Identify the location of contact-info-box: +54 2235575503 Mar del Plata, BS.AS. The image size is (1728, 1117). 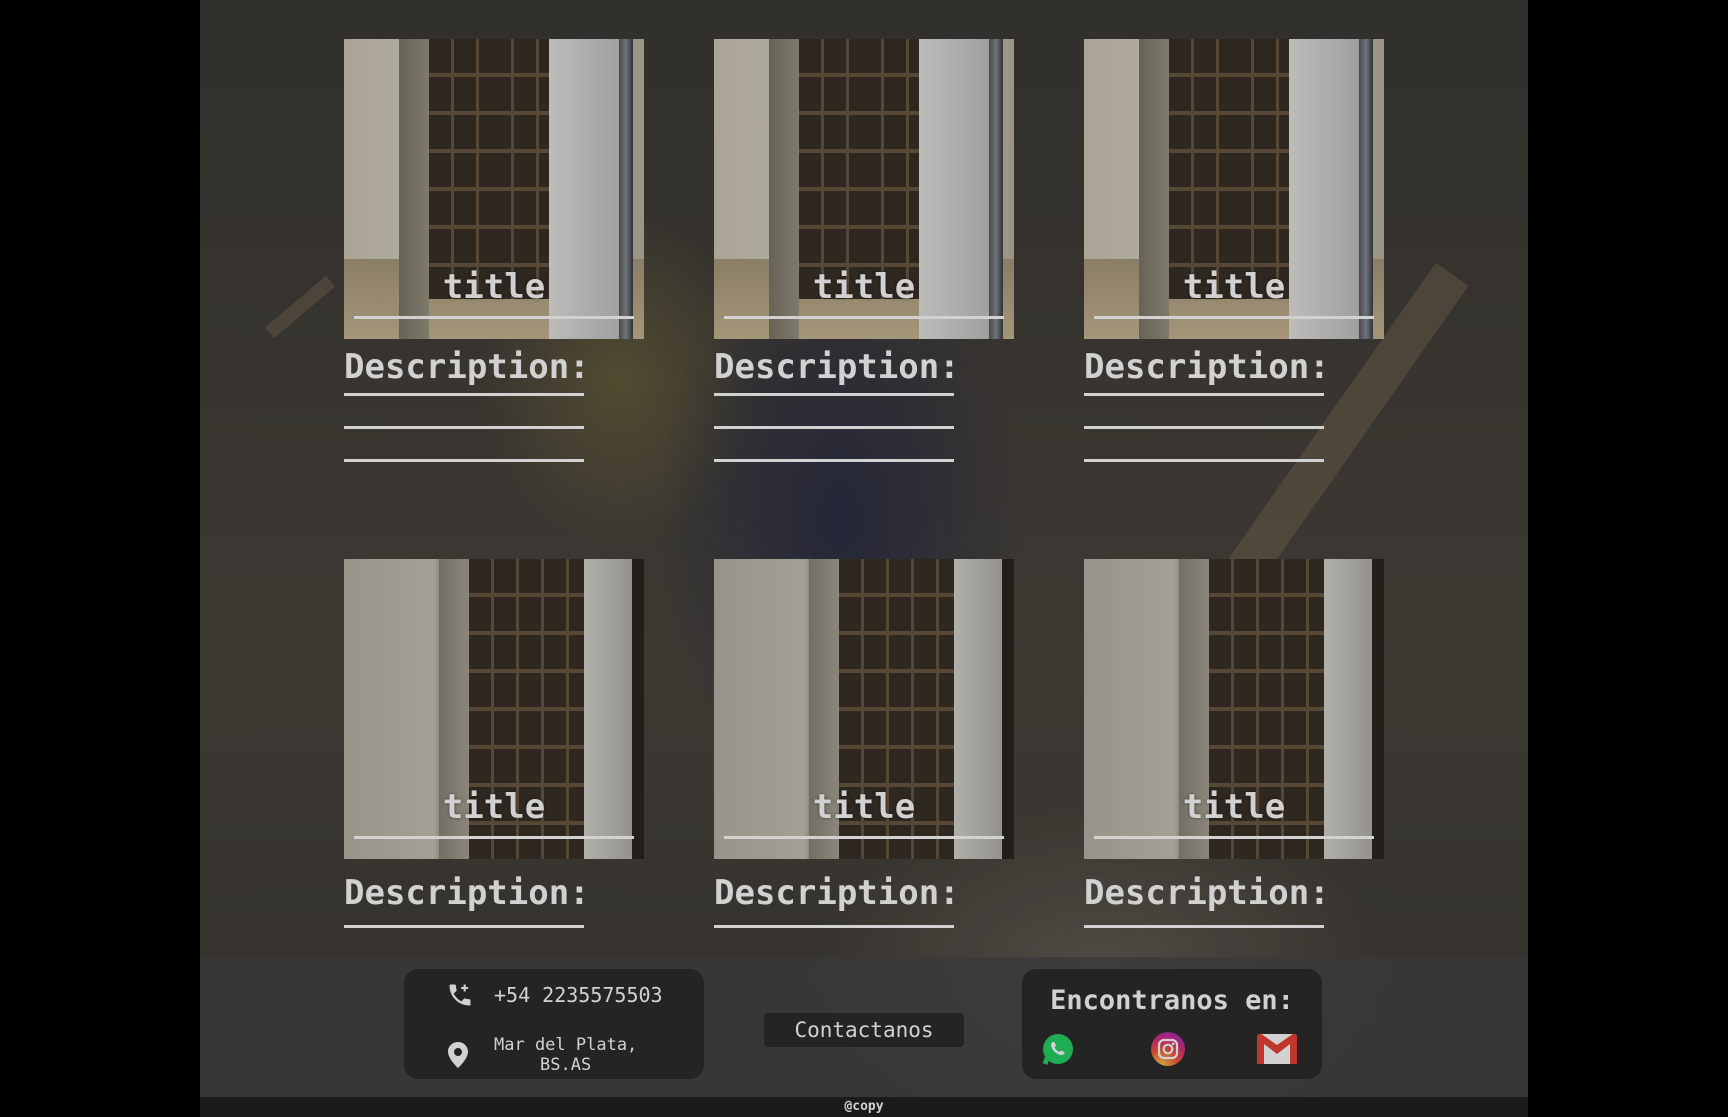
(554, 1024).